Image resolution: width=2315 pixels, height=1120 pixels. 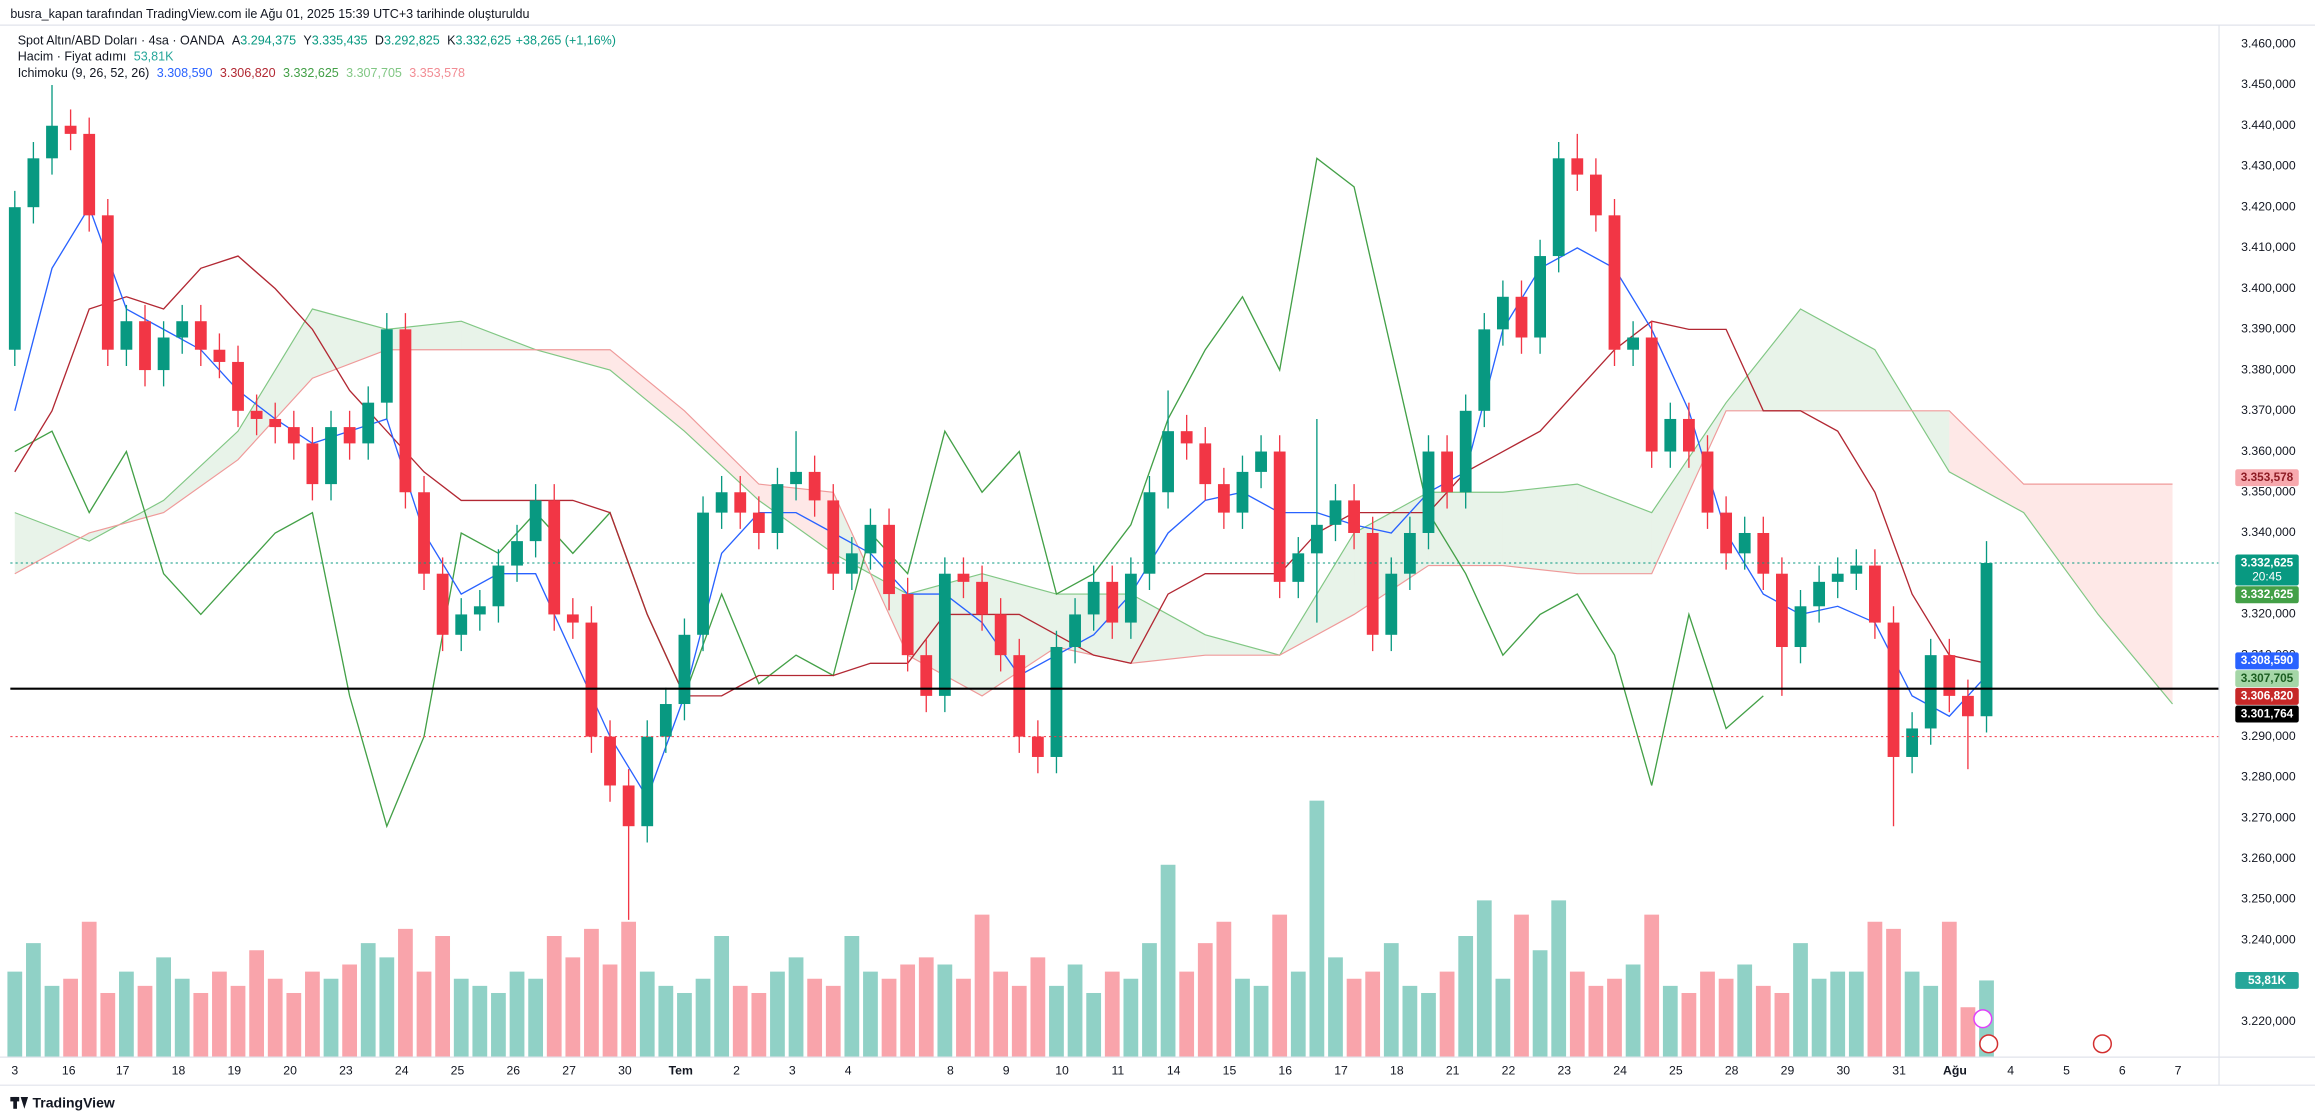 What do you see at coordinates (2268, 899) in the screenshot?
I see `y-tick-label: 3.250,000` at bounding box center [2268, 899].